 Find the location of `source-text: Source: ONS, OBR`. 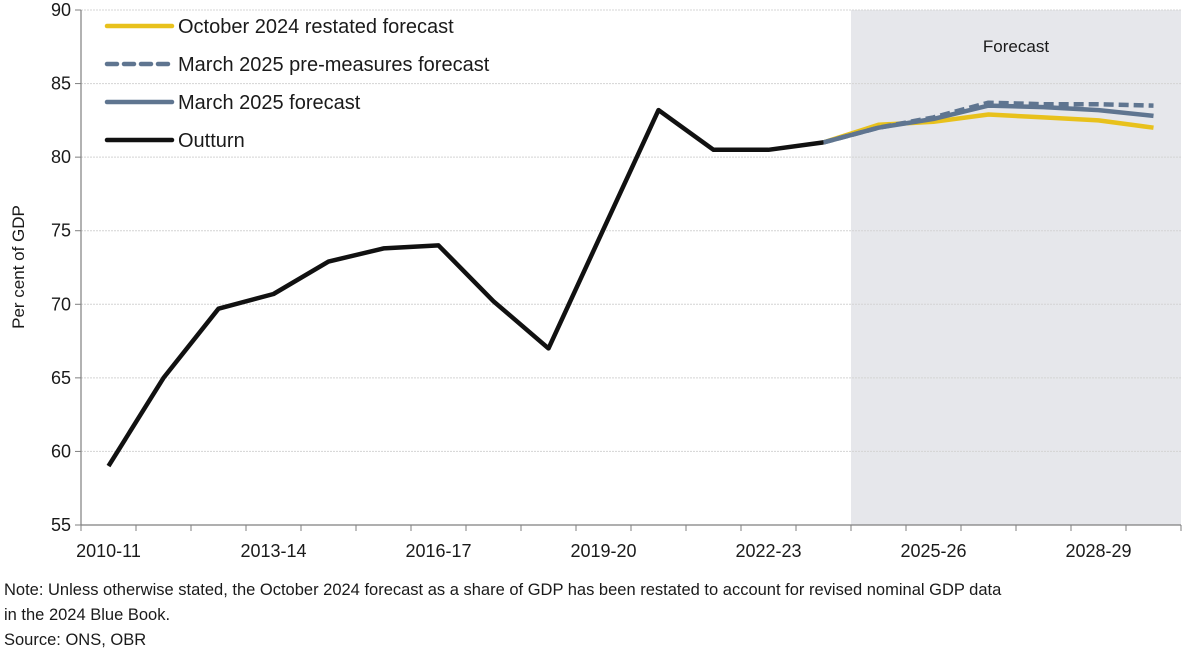

source-text: Source: ONS, OBR is located at coordinates (75, 640).